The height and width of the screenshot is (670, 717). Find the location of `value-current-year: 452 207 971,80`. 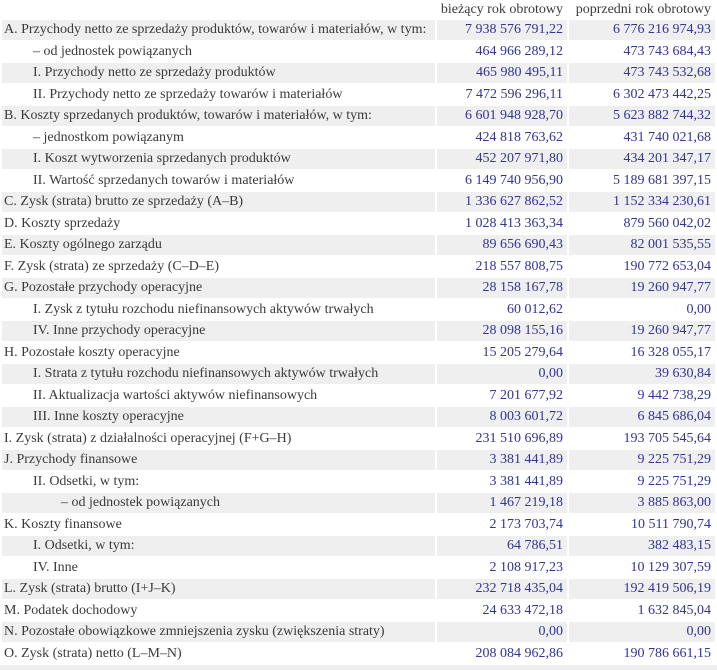

value-current-year: 452 207 971,80 is located at coordinates (501, 159).